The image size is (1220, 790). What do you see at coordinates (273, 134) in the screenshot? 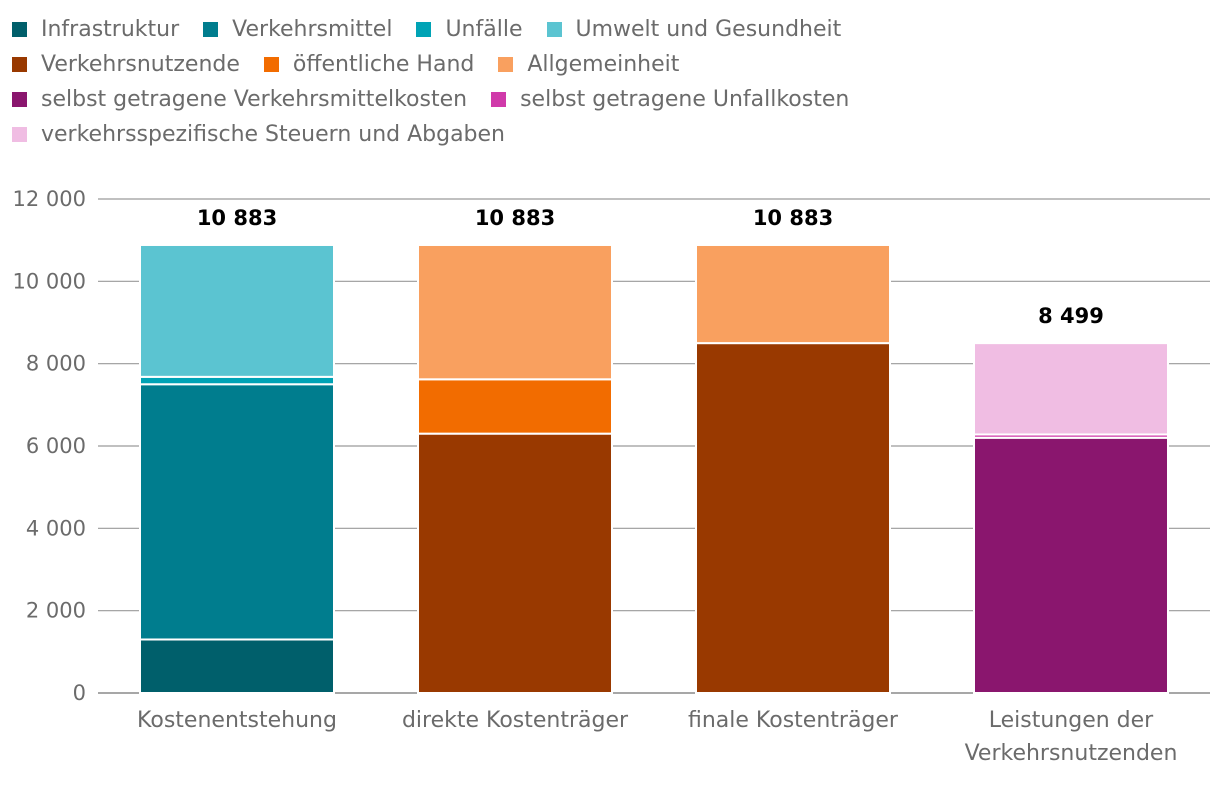
I see `legend-label: verkehrsspezifische Steuern und Abgaben` at bounding box center [273, 134].